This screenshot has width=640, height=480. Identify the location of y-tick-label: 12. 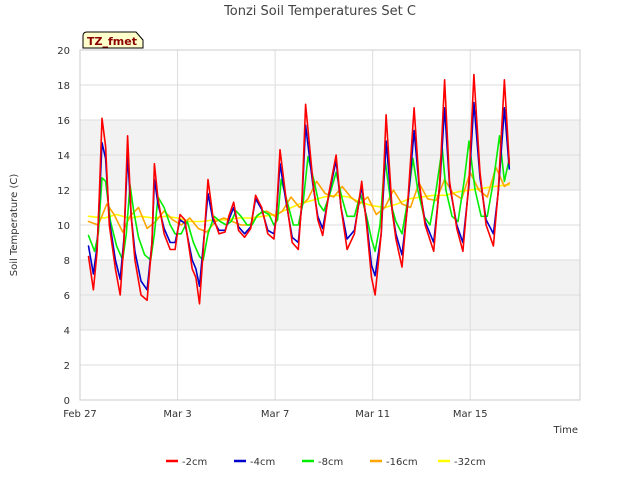
(63, 191).